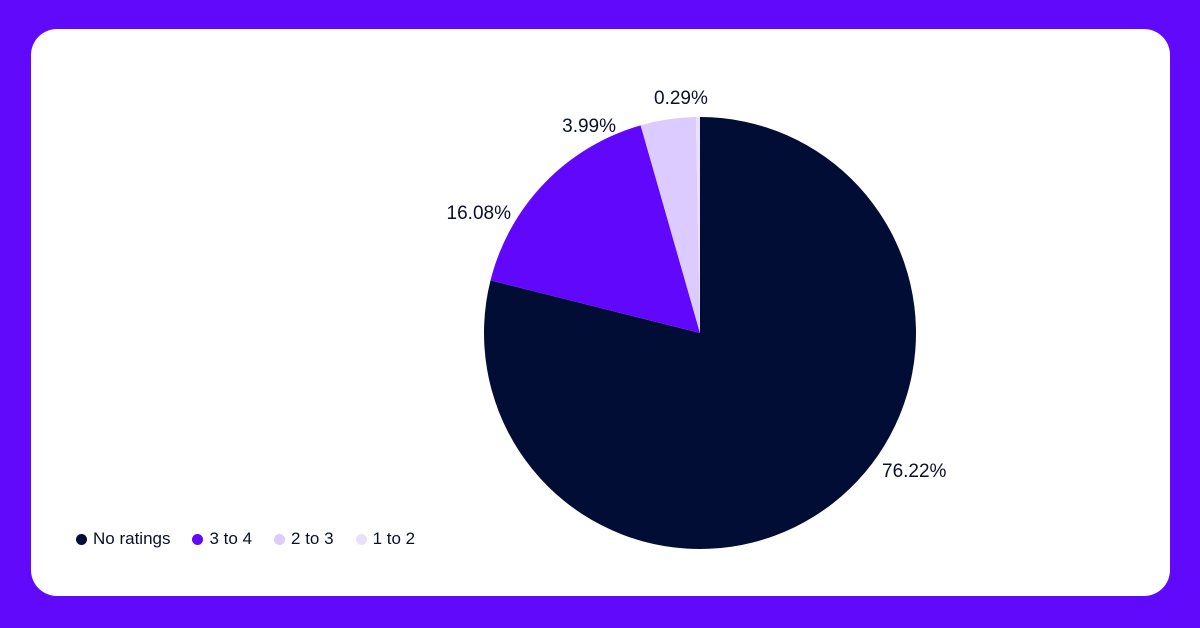 Image resolution: width=1200 pixels, height=628 pixels. I want to click on data-label-1: 16.08%, so click(479, 213).